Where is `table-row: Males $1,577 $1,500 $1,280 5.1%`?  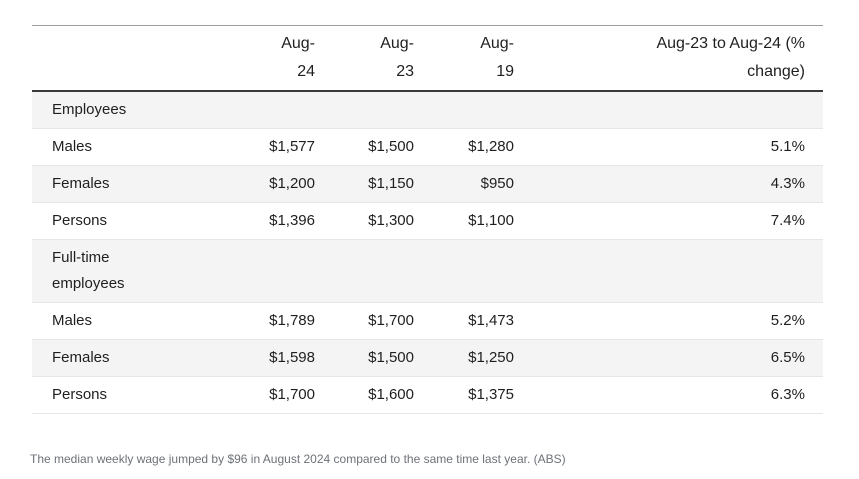
table-row: Males $1,577 $1,500 $1,280 5.1% is located at coordinates (427, 147).